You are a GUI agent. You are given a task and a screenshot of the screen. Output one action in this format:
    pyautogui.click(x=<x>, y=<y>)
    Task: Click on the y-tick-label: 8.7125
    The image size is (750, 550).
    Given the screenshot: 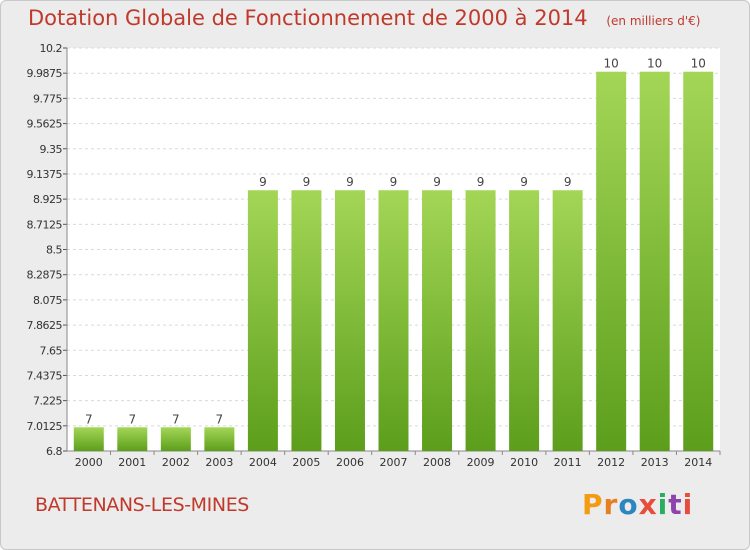 What is the action you would take?
    pyautogui.click(x=45, y=224)
    